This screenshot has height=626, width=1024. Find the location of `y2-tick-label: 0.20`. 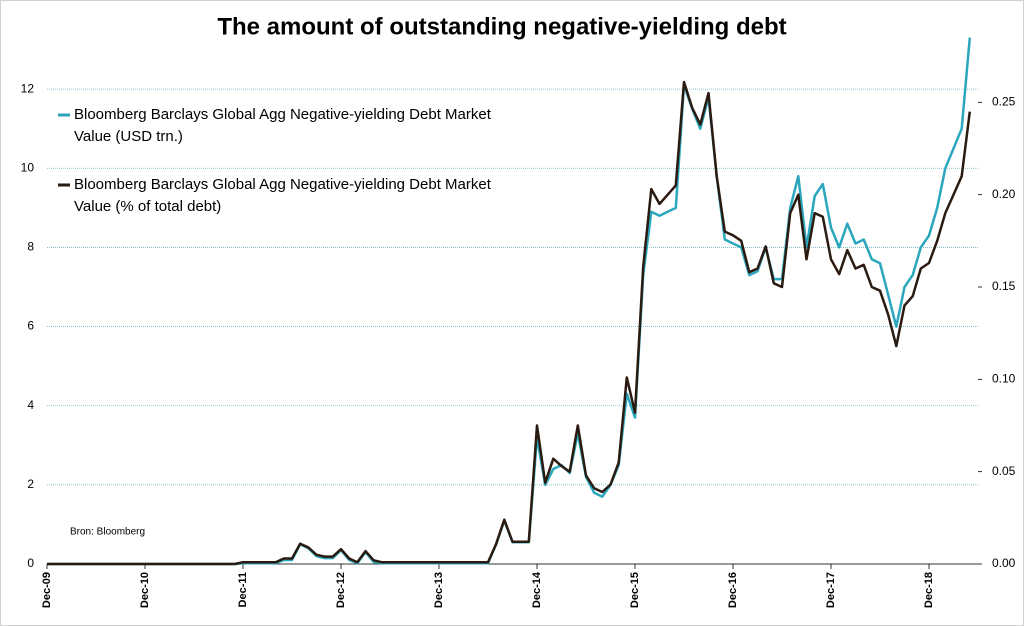

y2-tick-label: 0.20 is located at coordinates (1004, 194).